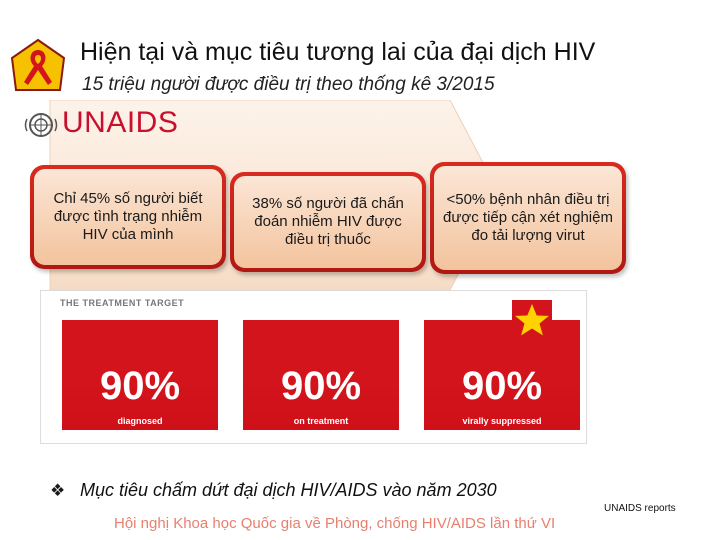 The image size is (720, 540). What do you see at coordinates (38, 64) in the screenshot?
I see `red-ribbon-icon` at bounding box center [38, 64].